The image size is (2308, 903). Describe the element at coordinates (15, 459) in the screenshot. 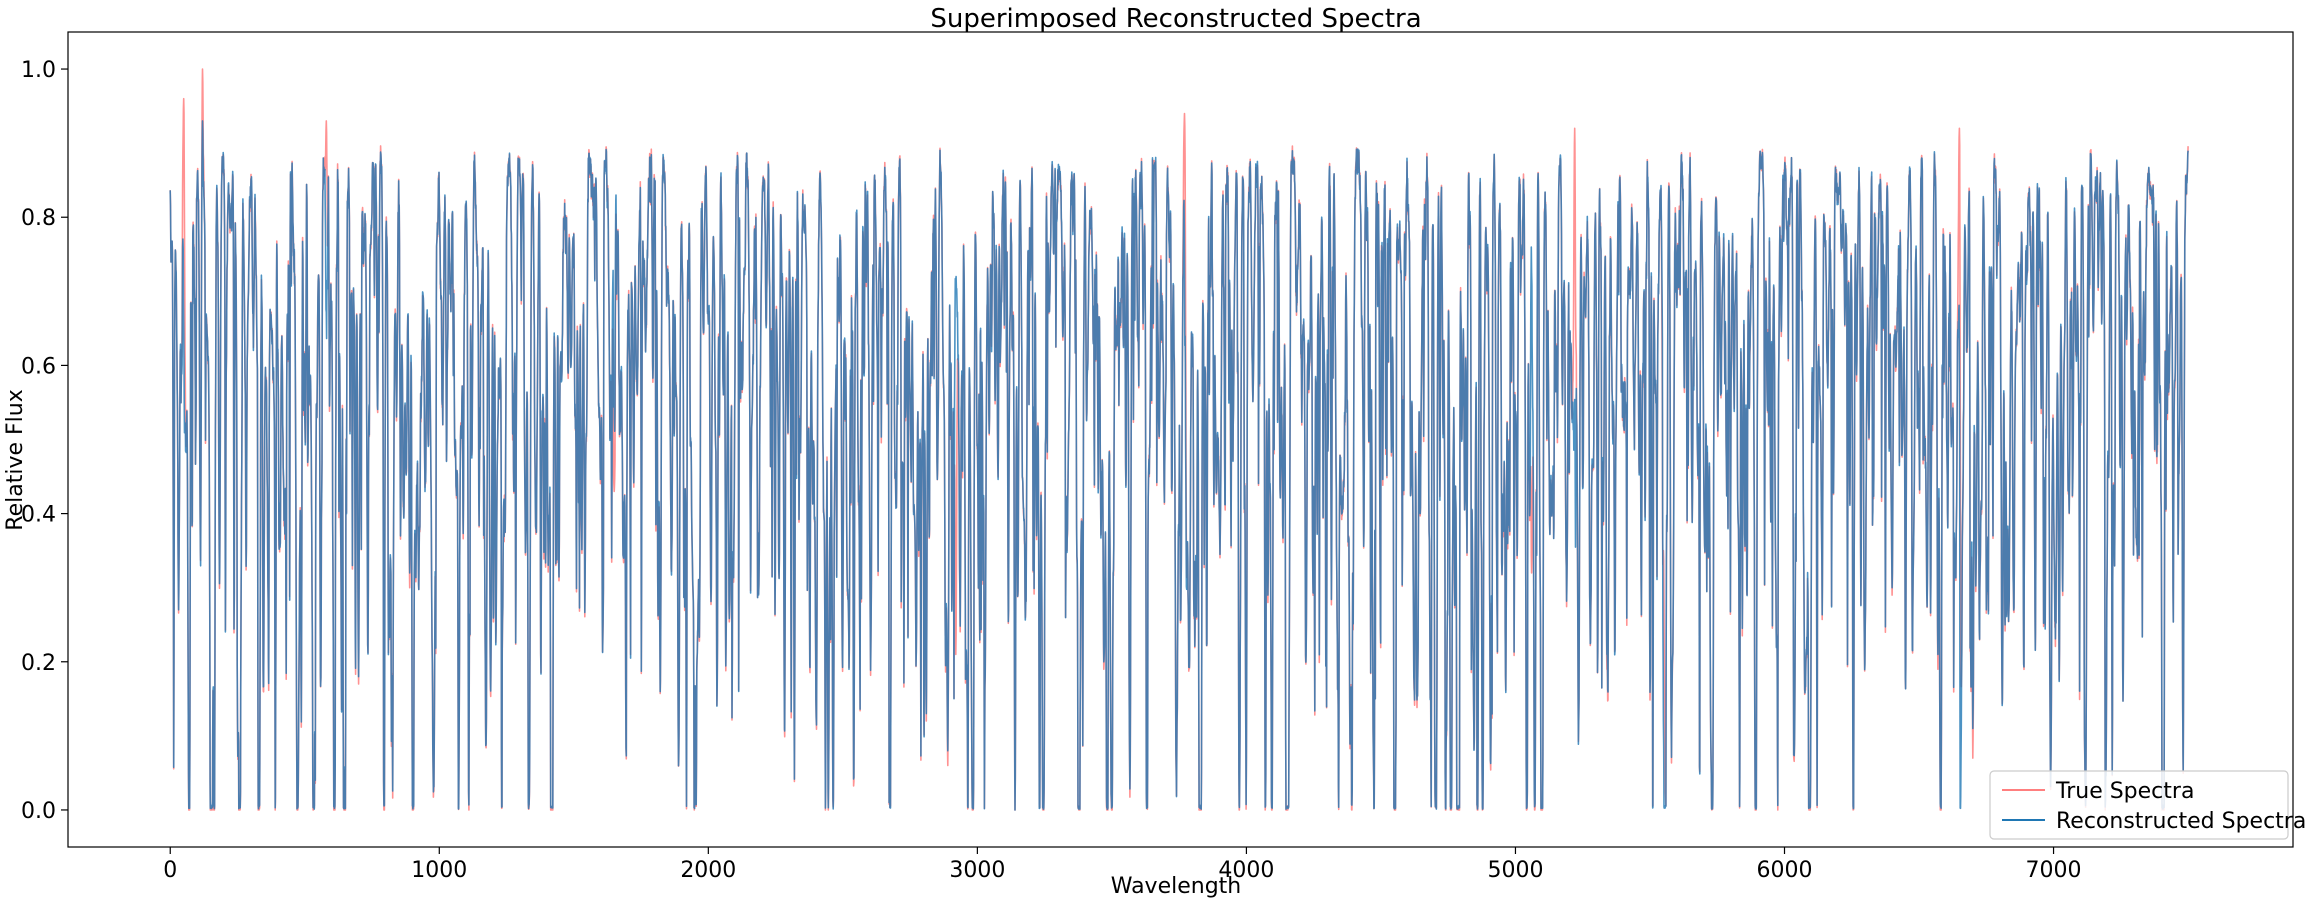

I see `y-axis-label: Relative Flux` at that location.